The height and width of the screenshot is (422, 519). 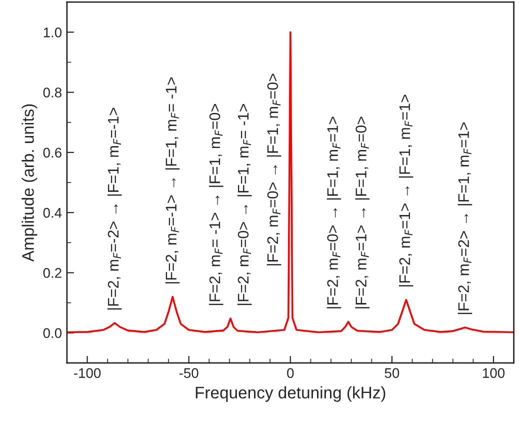 What do you see at coordinates (52, 273) in the screenshot?
I see `y-tick-label: 0.2` at bounding box center [52, 273].